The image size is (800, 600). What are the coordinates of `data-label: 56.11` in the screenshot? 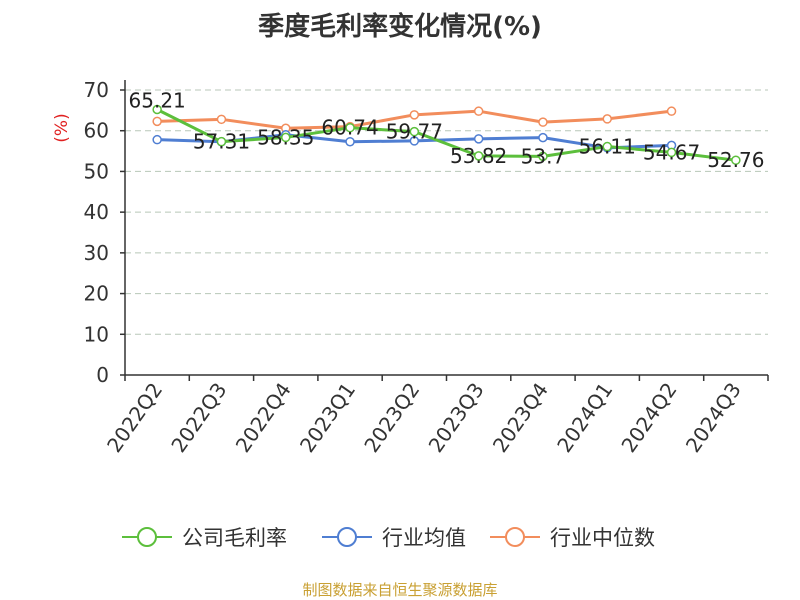 It's located at (607, 147).